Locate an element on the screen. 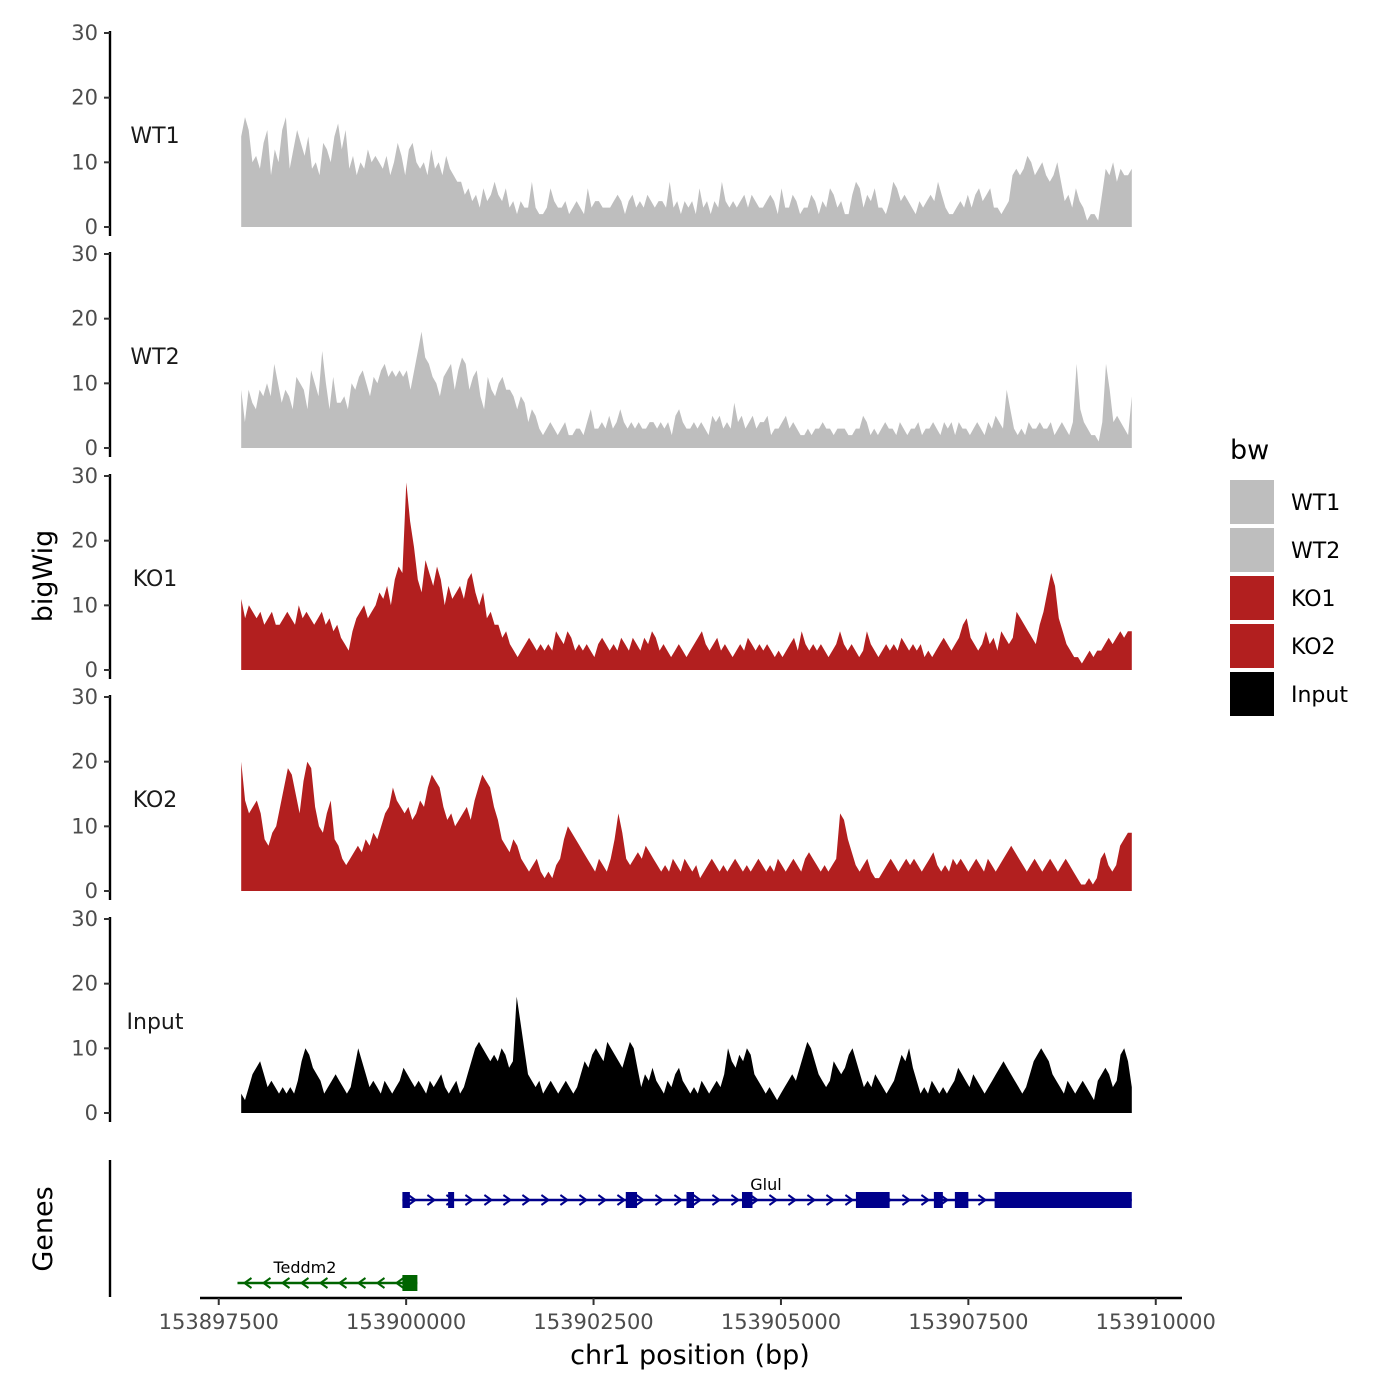 Image resolution: width=1400 pixels, height=1400 pixels. legend-item-ko2: KO2 is located at coordinates (1283, 646).